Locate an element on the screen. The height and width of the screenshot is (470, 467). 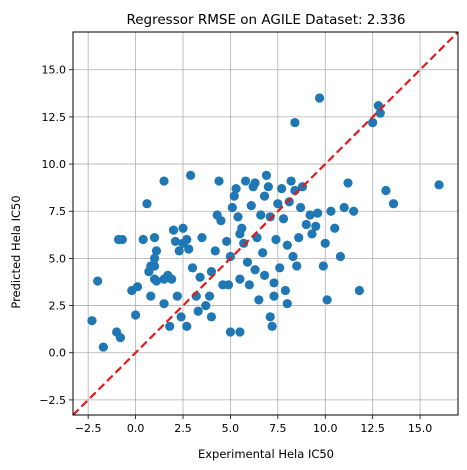
y-tick-label: 0.0 is located at coordinates (58, 353).